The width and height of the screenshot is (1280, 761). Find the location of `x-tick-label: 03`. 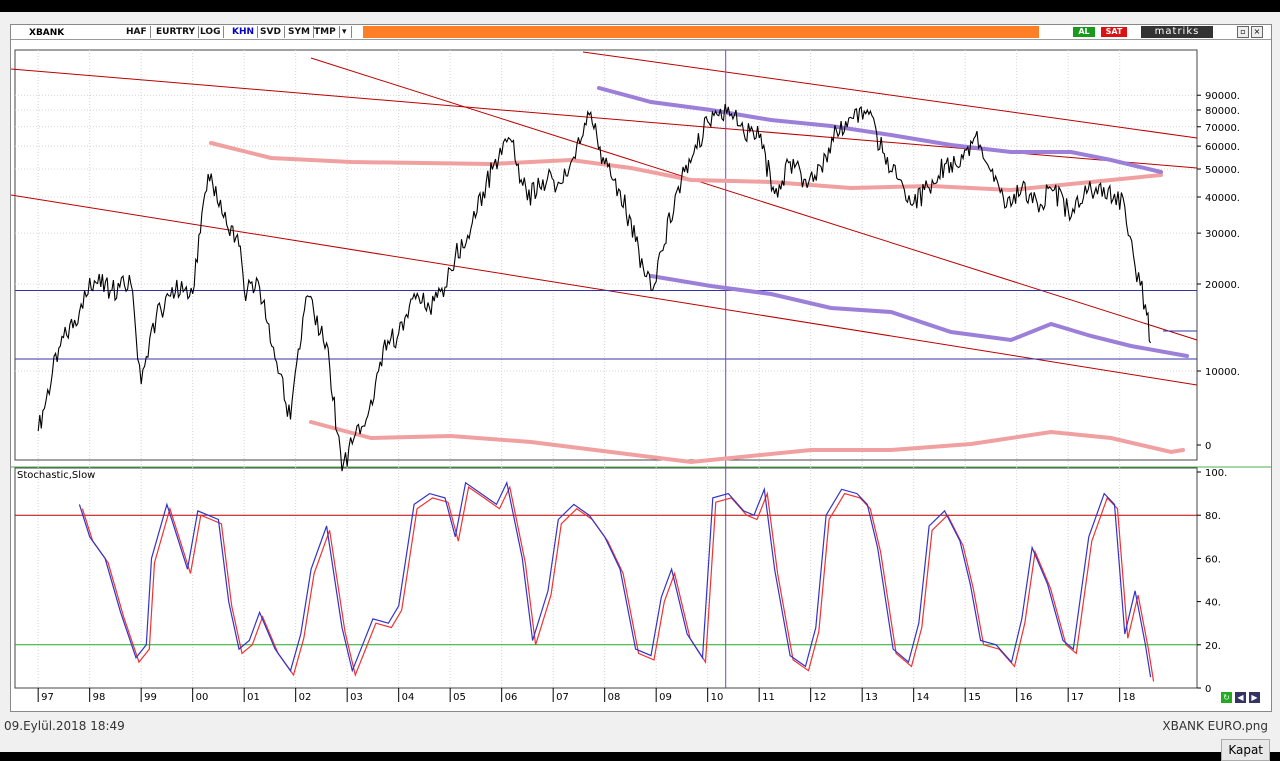

x-tick-label: 03 is located at coordinates (356, 697).